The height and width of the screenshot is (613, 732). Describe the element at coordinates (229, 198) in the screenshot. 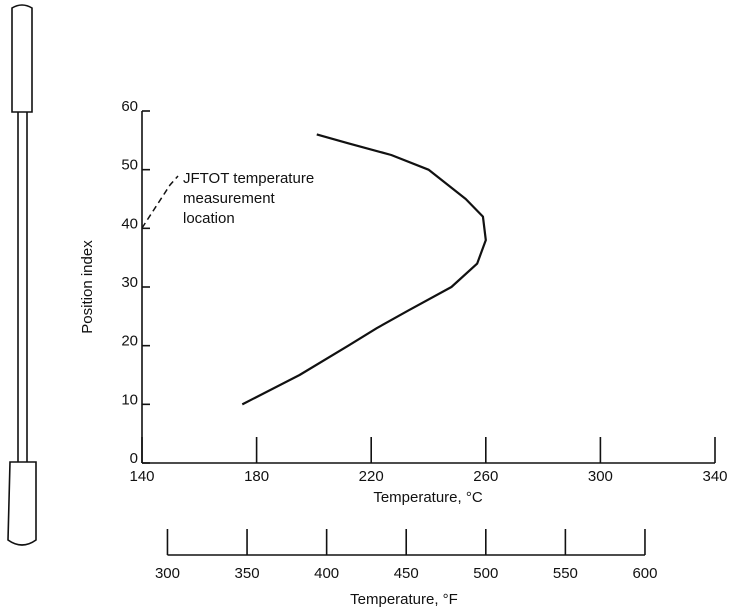

I see `annotation: measurement` at that location.